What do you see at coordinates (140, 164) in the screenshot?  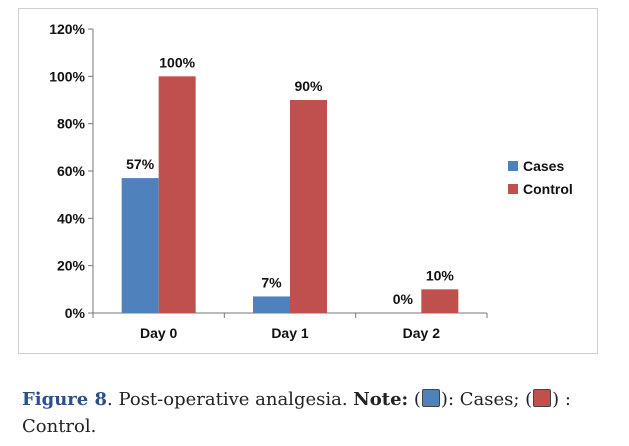 I see `data-label: 57%` at bounding box center [140, 164].